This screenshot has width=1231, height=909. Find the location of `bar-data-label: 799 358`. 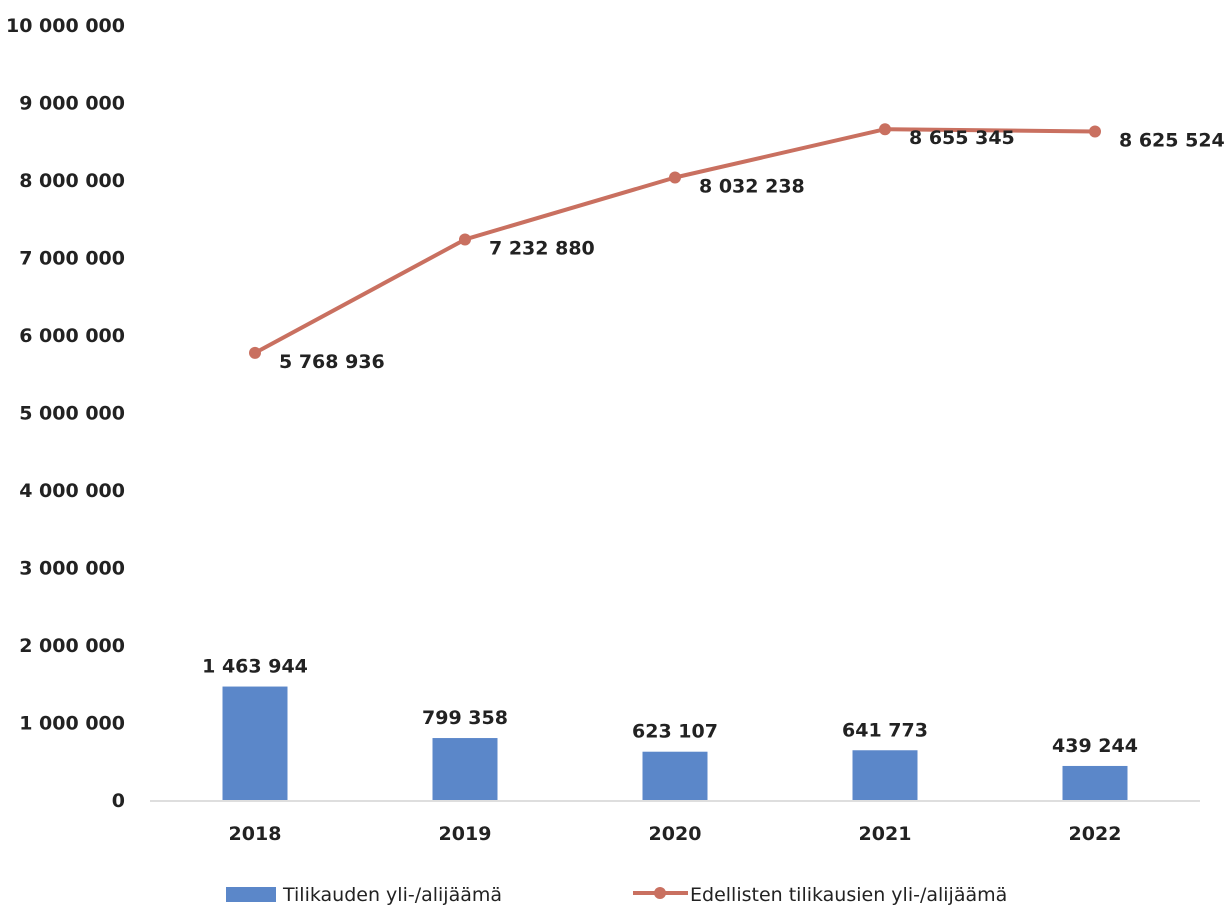

bar-data-label: 799 358 is located at coordinates (465, 718).